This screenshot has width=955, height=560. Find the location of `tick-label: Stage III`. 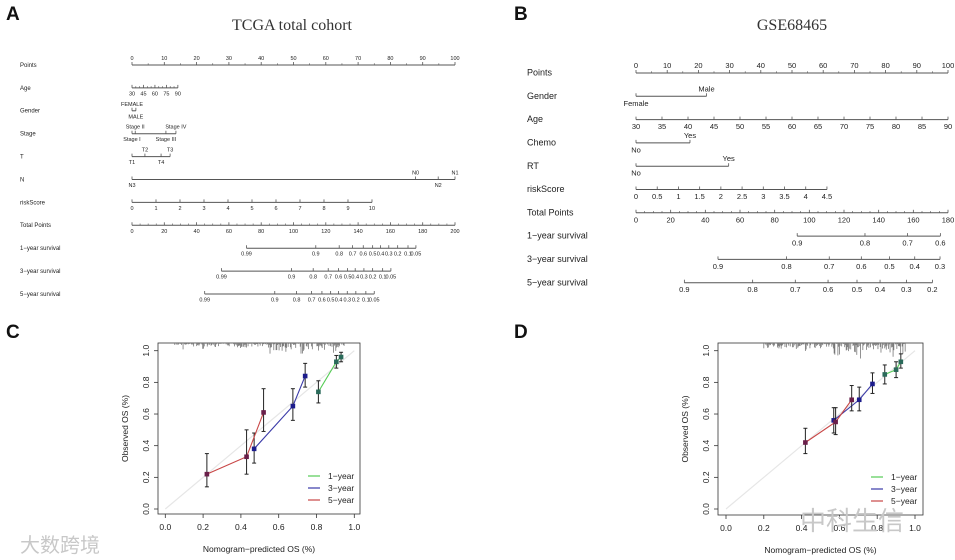

tick-label: Stage III is located at coordinates (166, 140).